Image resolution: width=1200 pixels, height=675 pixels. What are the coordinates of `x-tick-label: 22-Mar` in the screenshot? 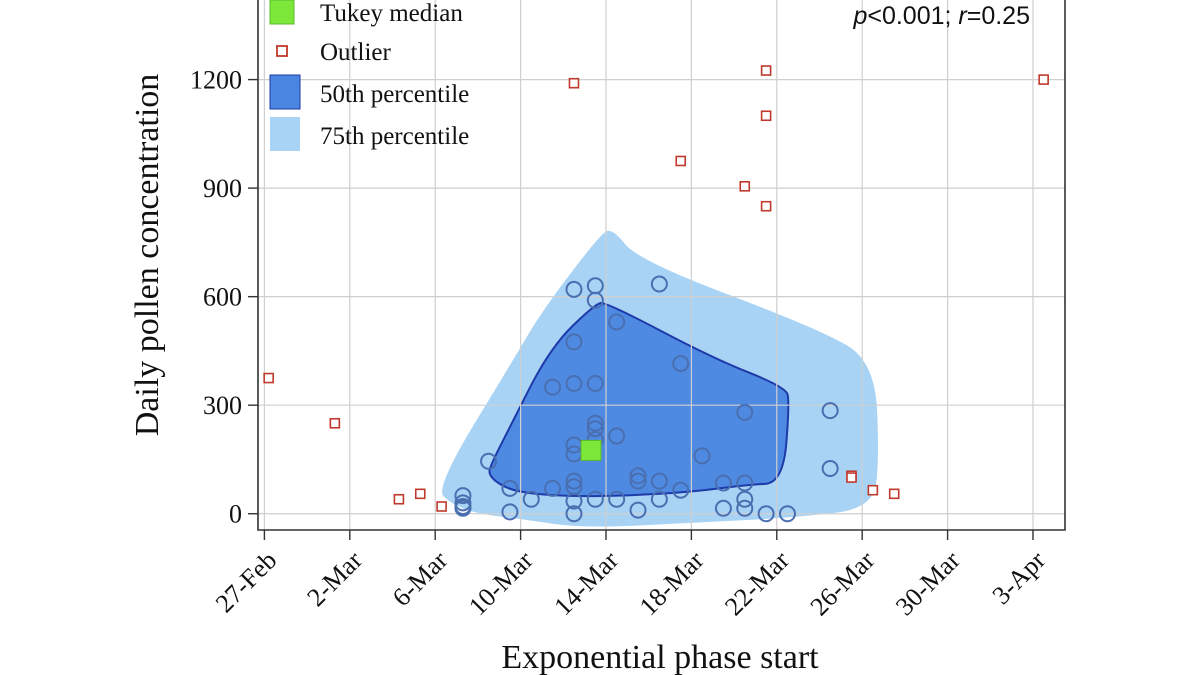 It's located at (757, 583).